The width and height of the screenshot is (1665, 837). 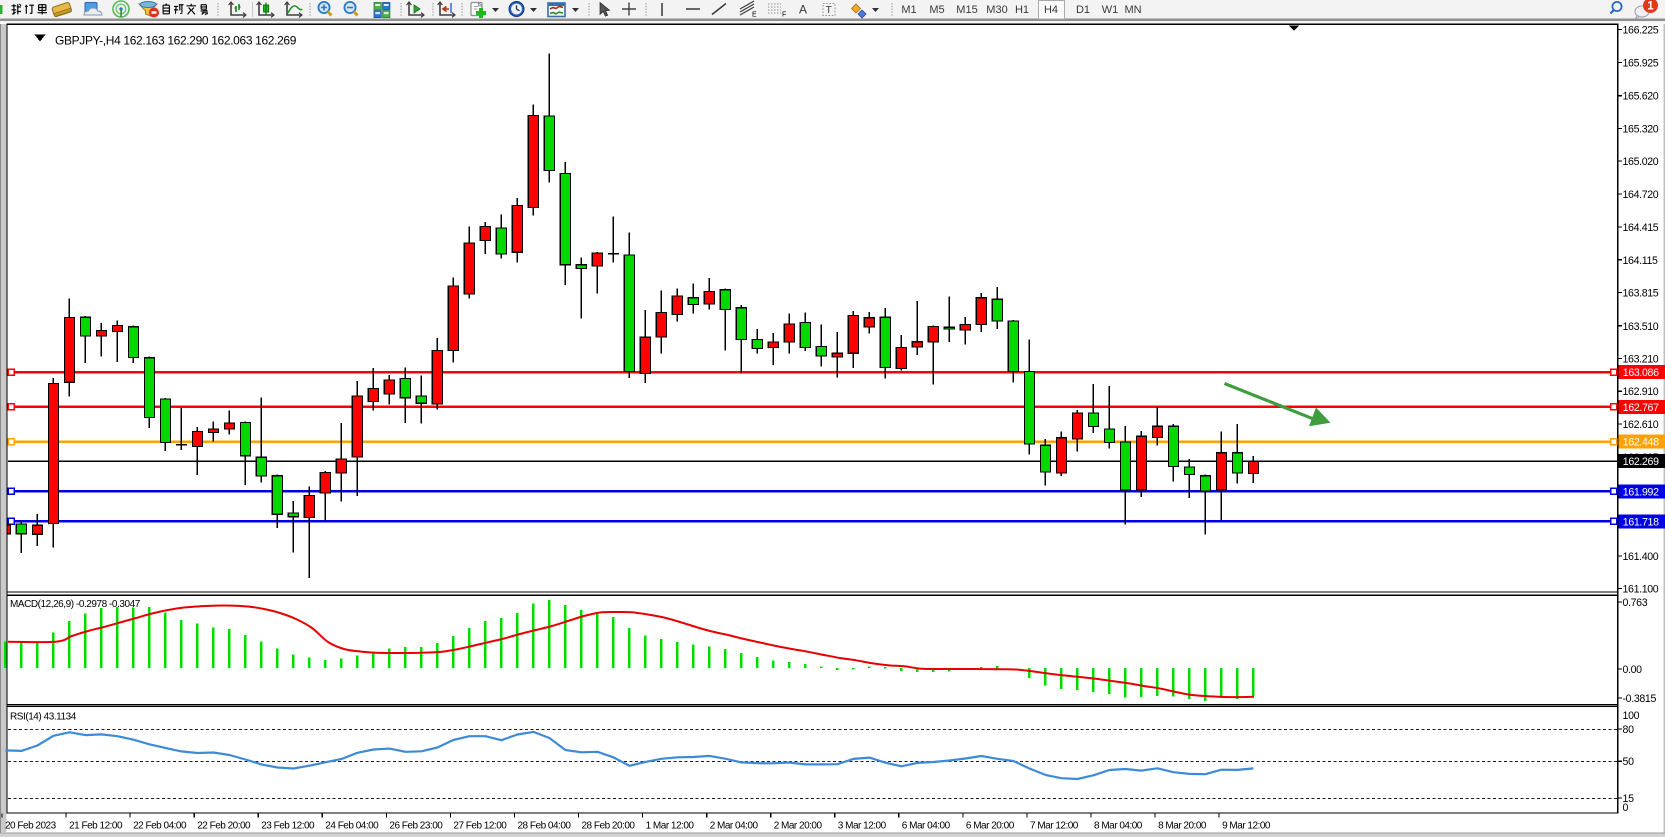 What do you see at coordinates (1641, 492) in the screenshot?
I see `svg-text: 161.992` at bounding box center [1641, 492].